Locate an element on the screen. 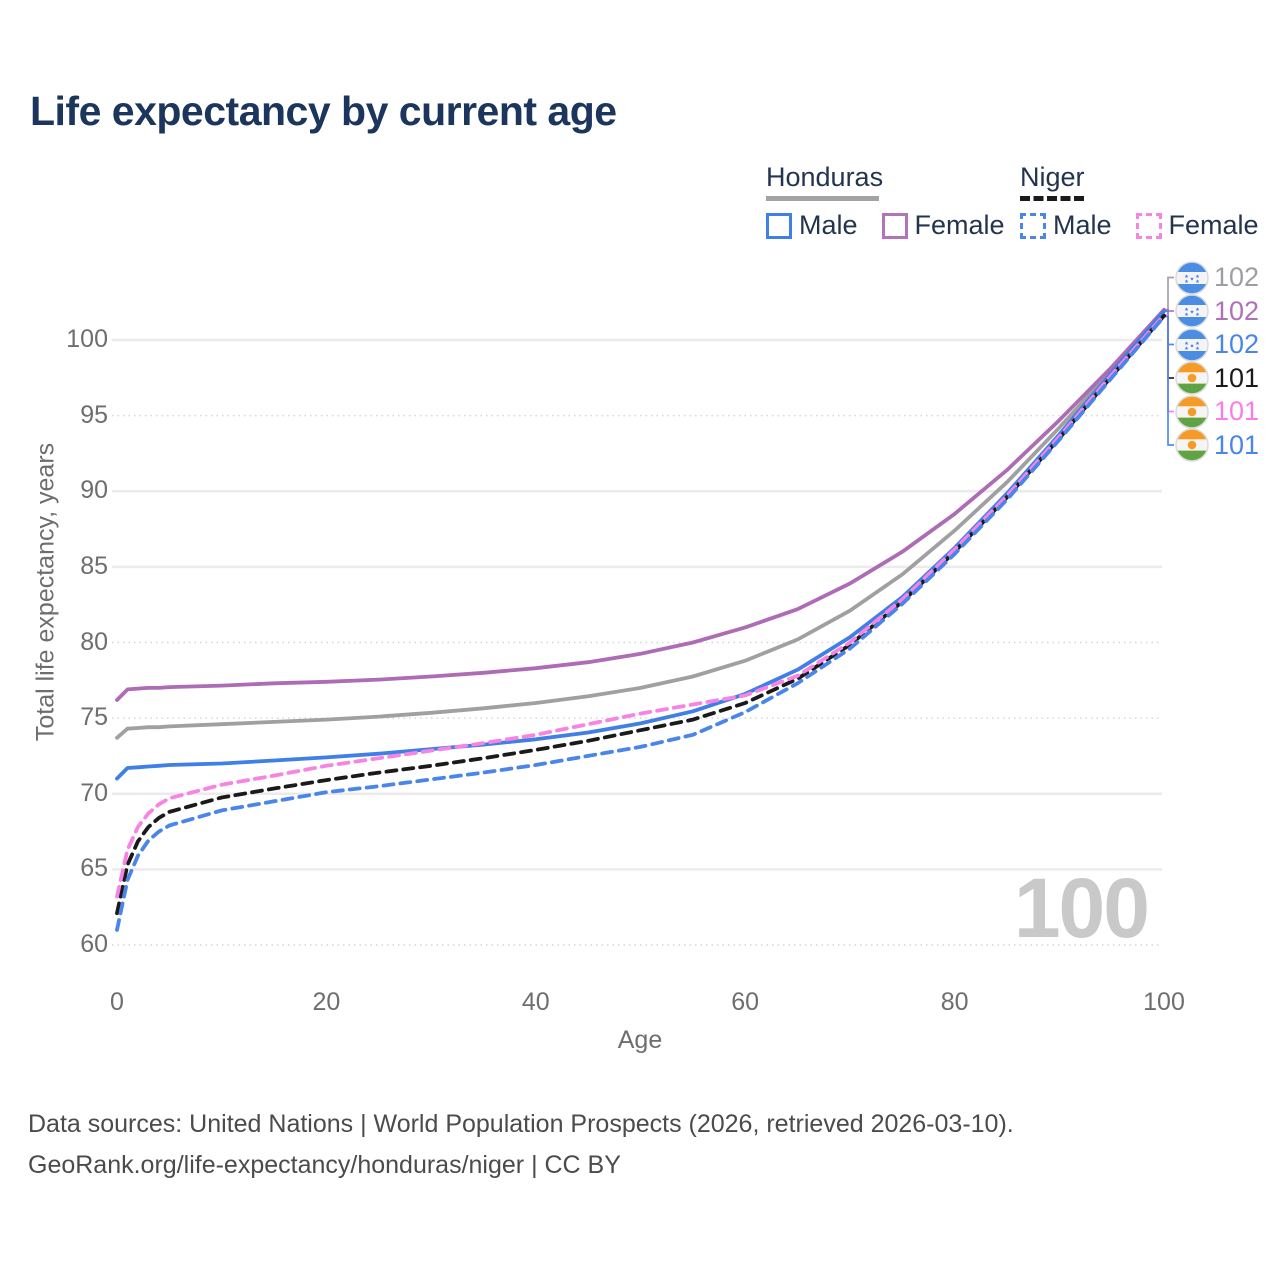  legend-item-honduras-female: Female is located at coordinates (943, 225).